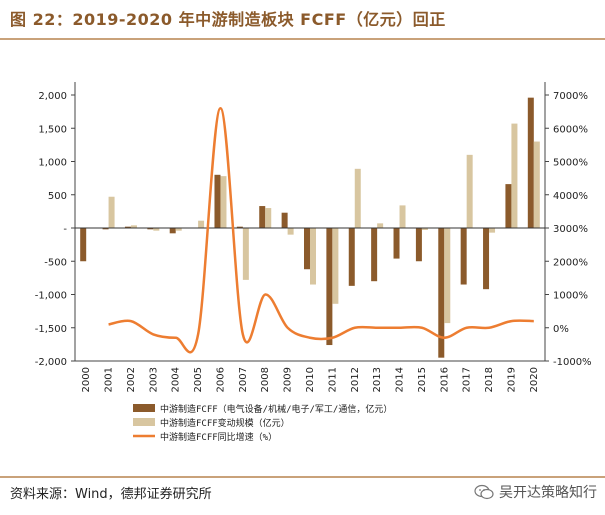 The height and width of the screenshot is (515, 605). I want to click on x-tick-label: 2019, so click(511, 379).